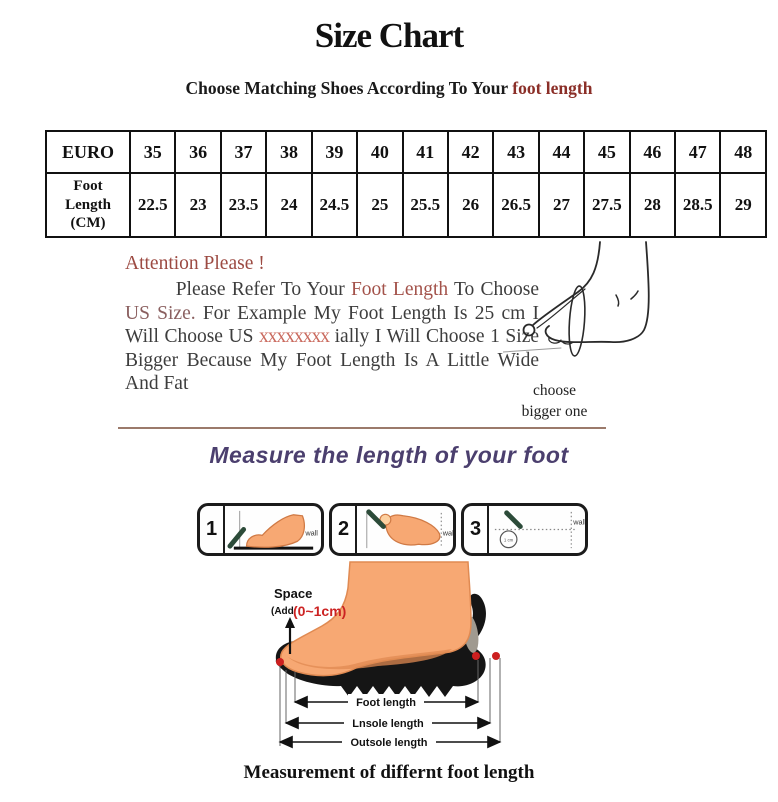 The height and width of the screenshot is (802, 778). Describe the element at coordinates (198, 152) in the screenshot. I see `euro-size: 36` at that location.